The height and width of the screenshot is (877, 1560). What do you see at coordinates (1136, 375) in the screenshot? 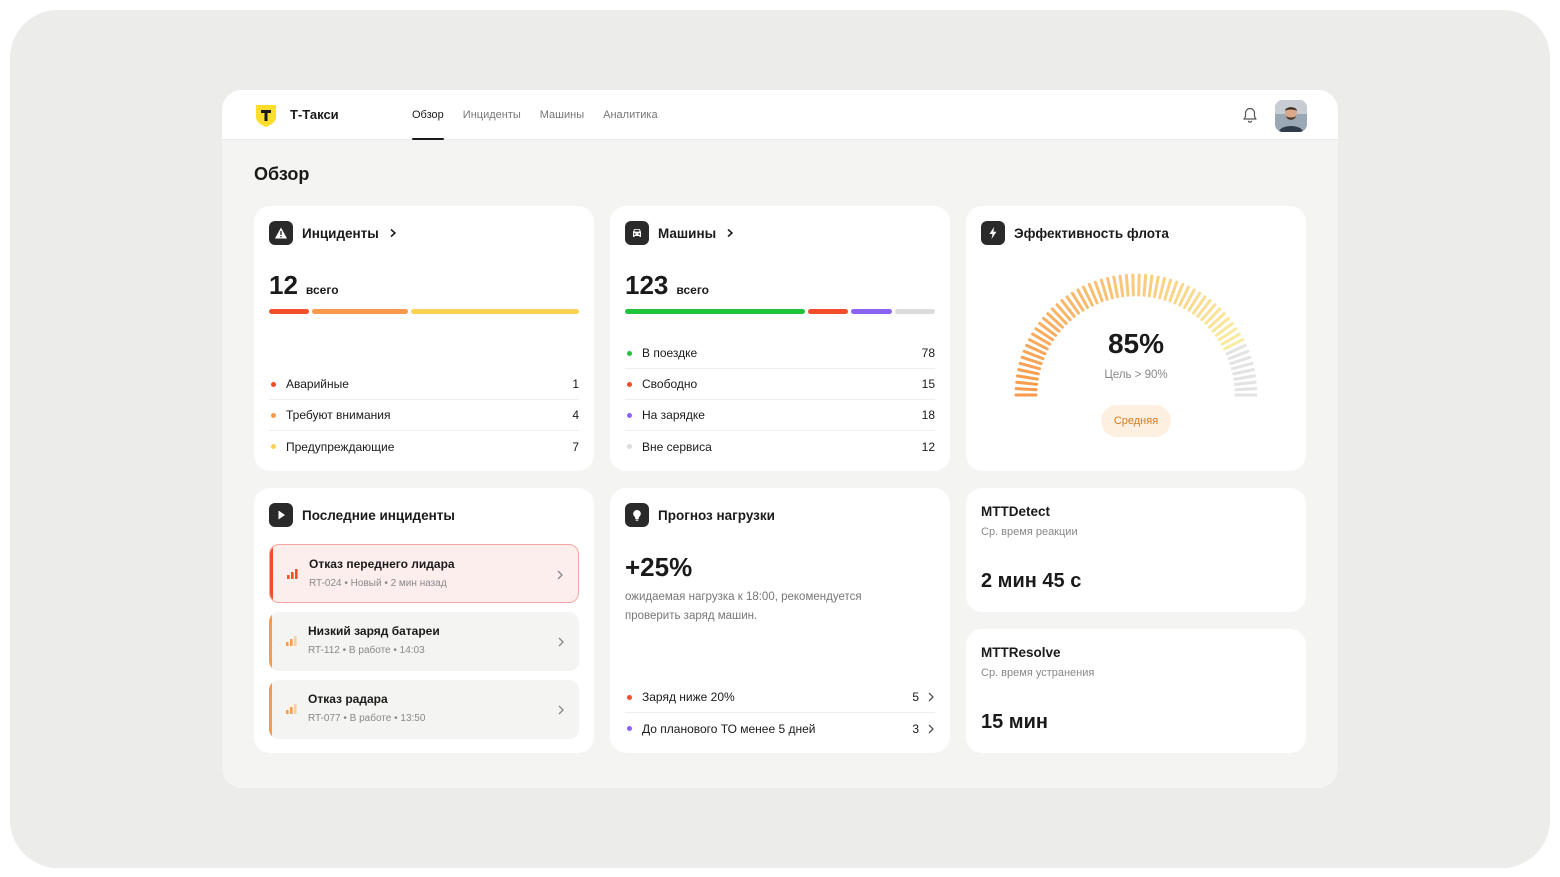
I see `efficiency-target: Цель > 90%` at bounding box center [1136, 375].